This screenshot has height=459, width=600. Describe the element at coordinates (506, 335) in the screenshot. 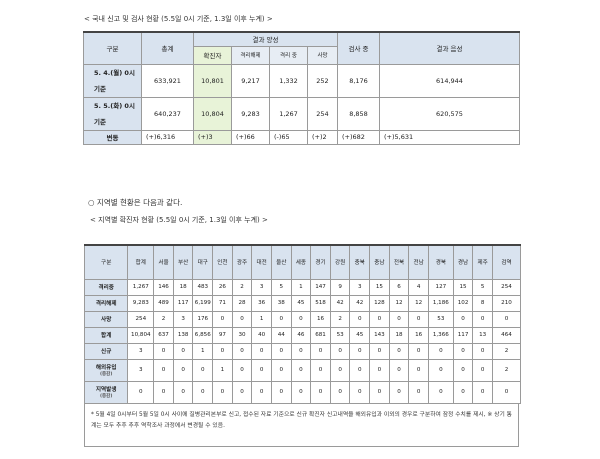

I see `table-cell: 464` at that location.